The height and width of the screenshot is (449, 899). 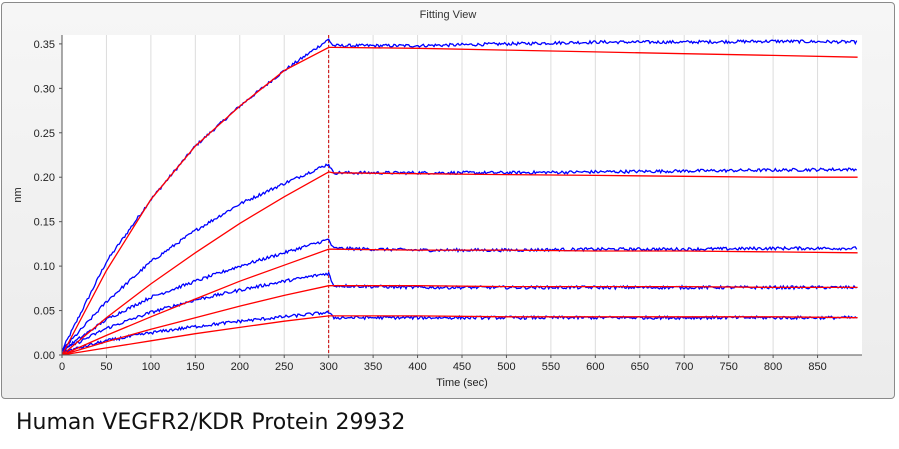 What do you see at coordinates (44, 178) in the screenshot?
I see `y-tick-label: 0.20` at bounding box center [44, 178].